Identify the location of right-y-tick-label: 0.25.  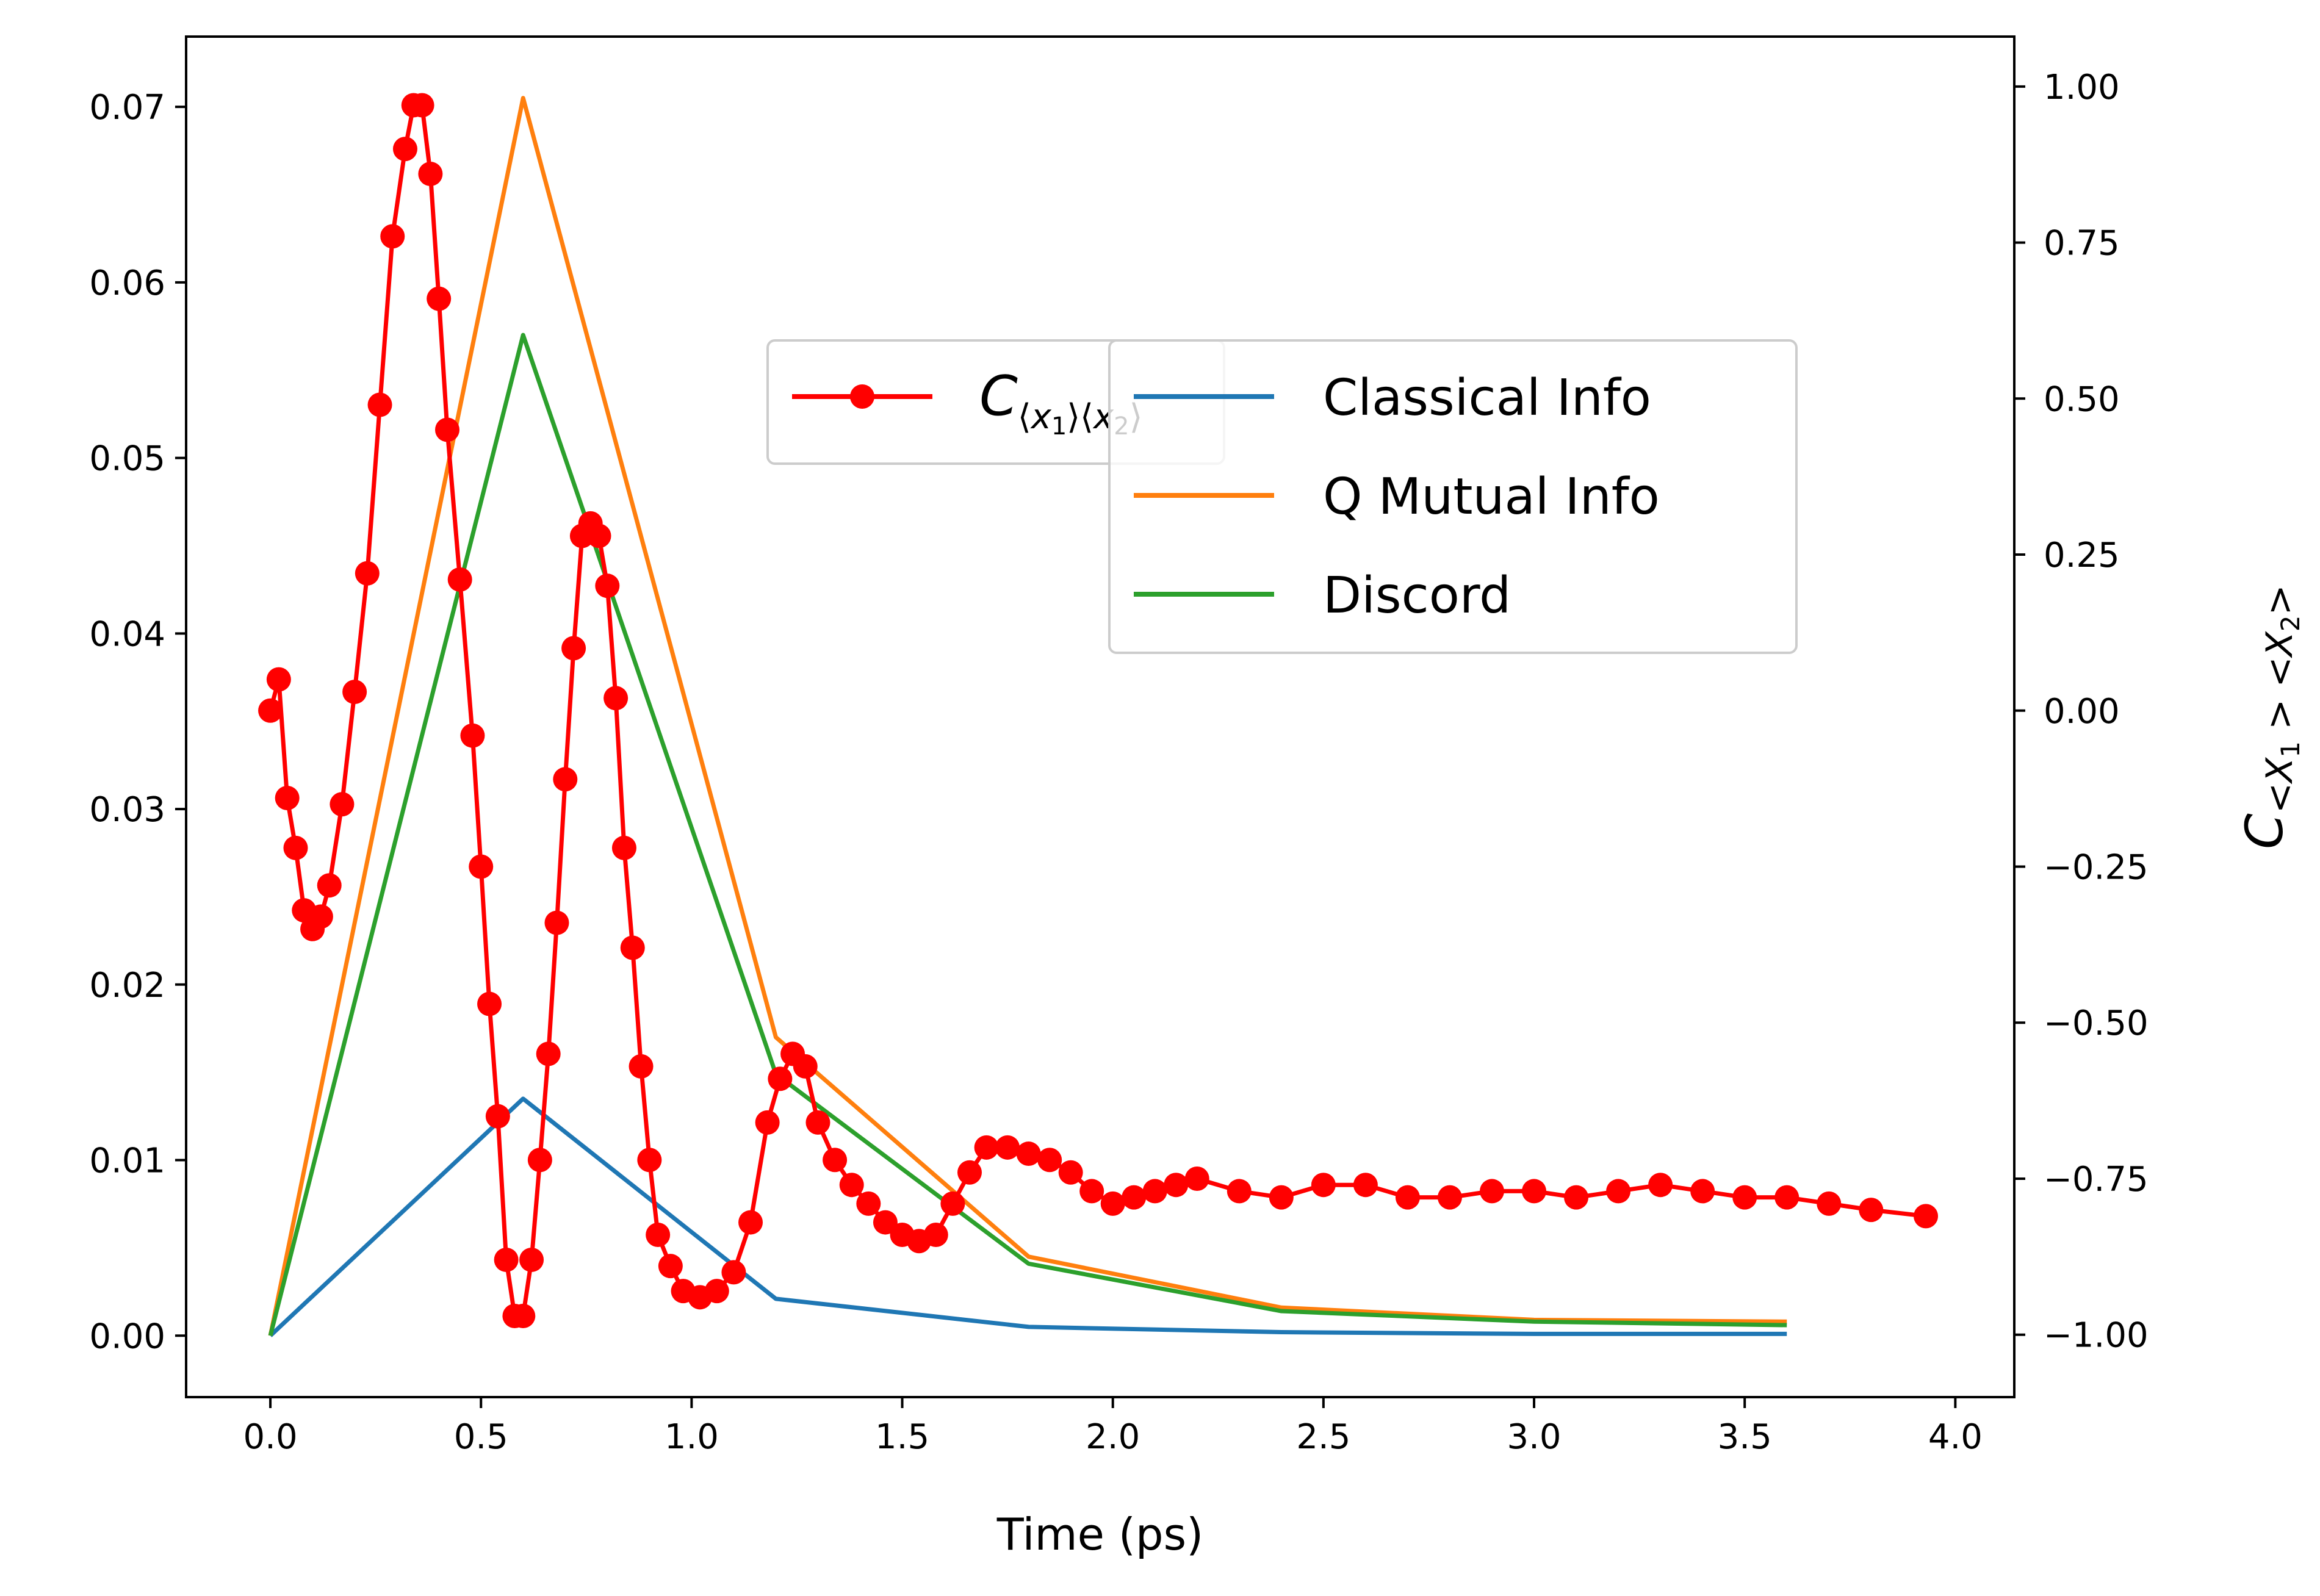
(2082, 555).